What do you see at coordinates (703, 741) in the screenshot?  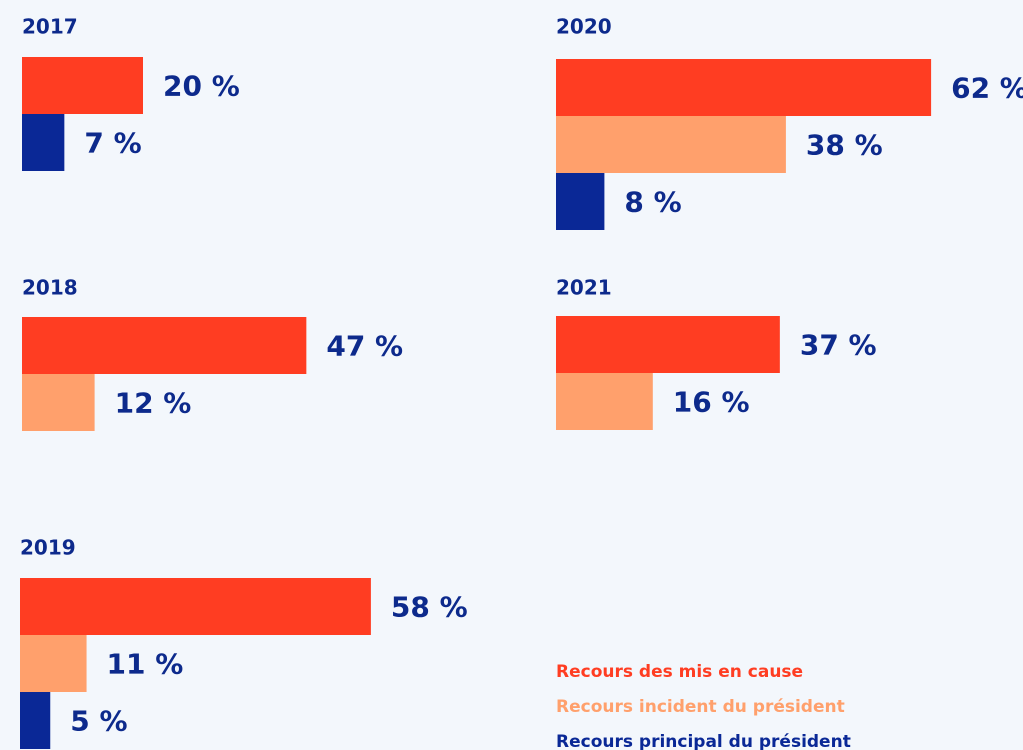 I see `legend-entry: Recours principal du président` at bounding box center [703, 741].